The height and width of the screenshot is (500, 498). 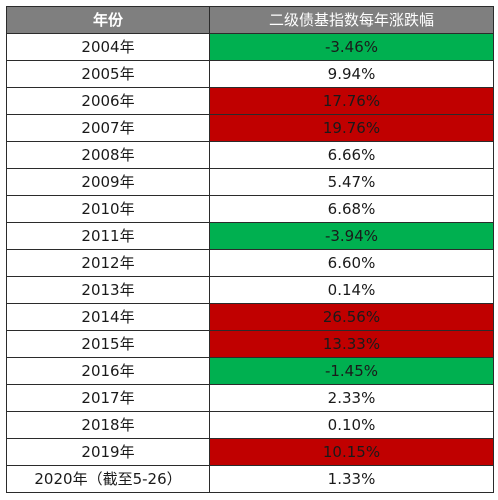 I want to click on year-cell: 2006年, so click(x=108, y=101).